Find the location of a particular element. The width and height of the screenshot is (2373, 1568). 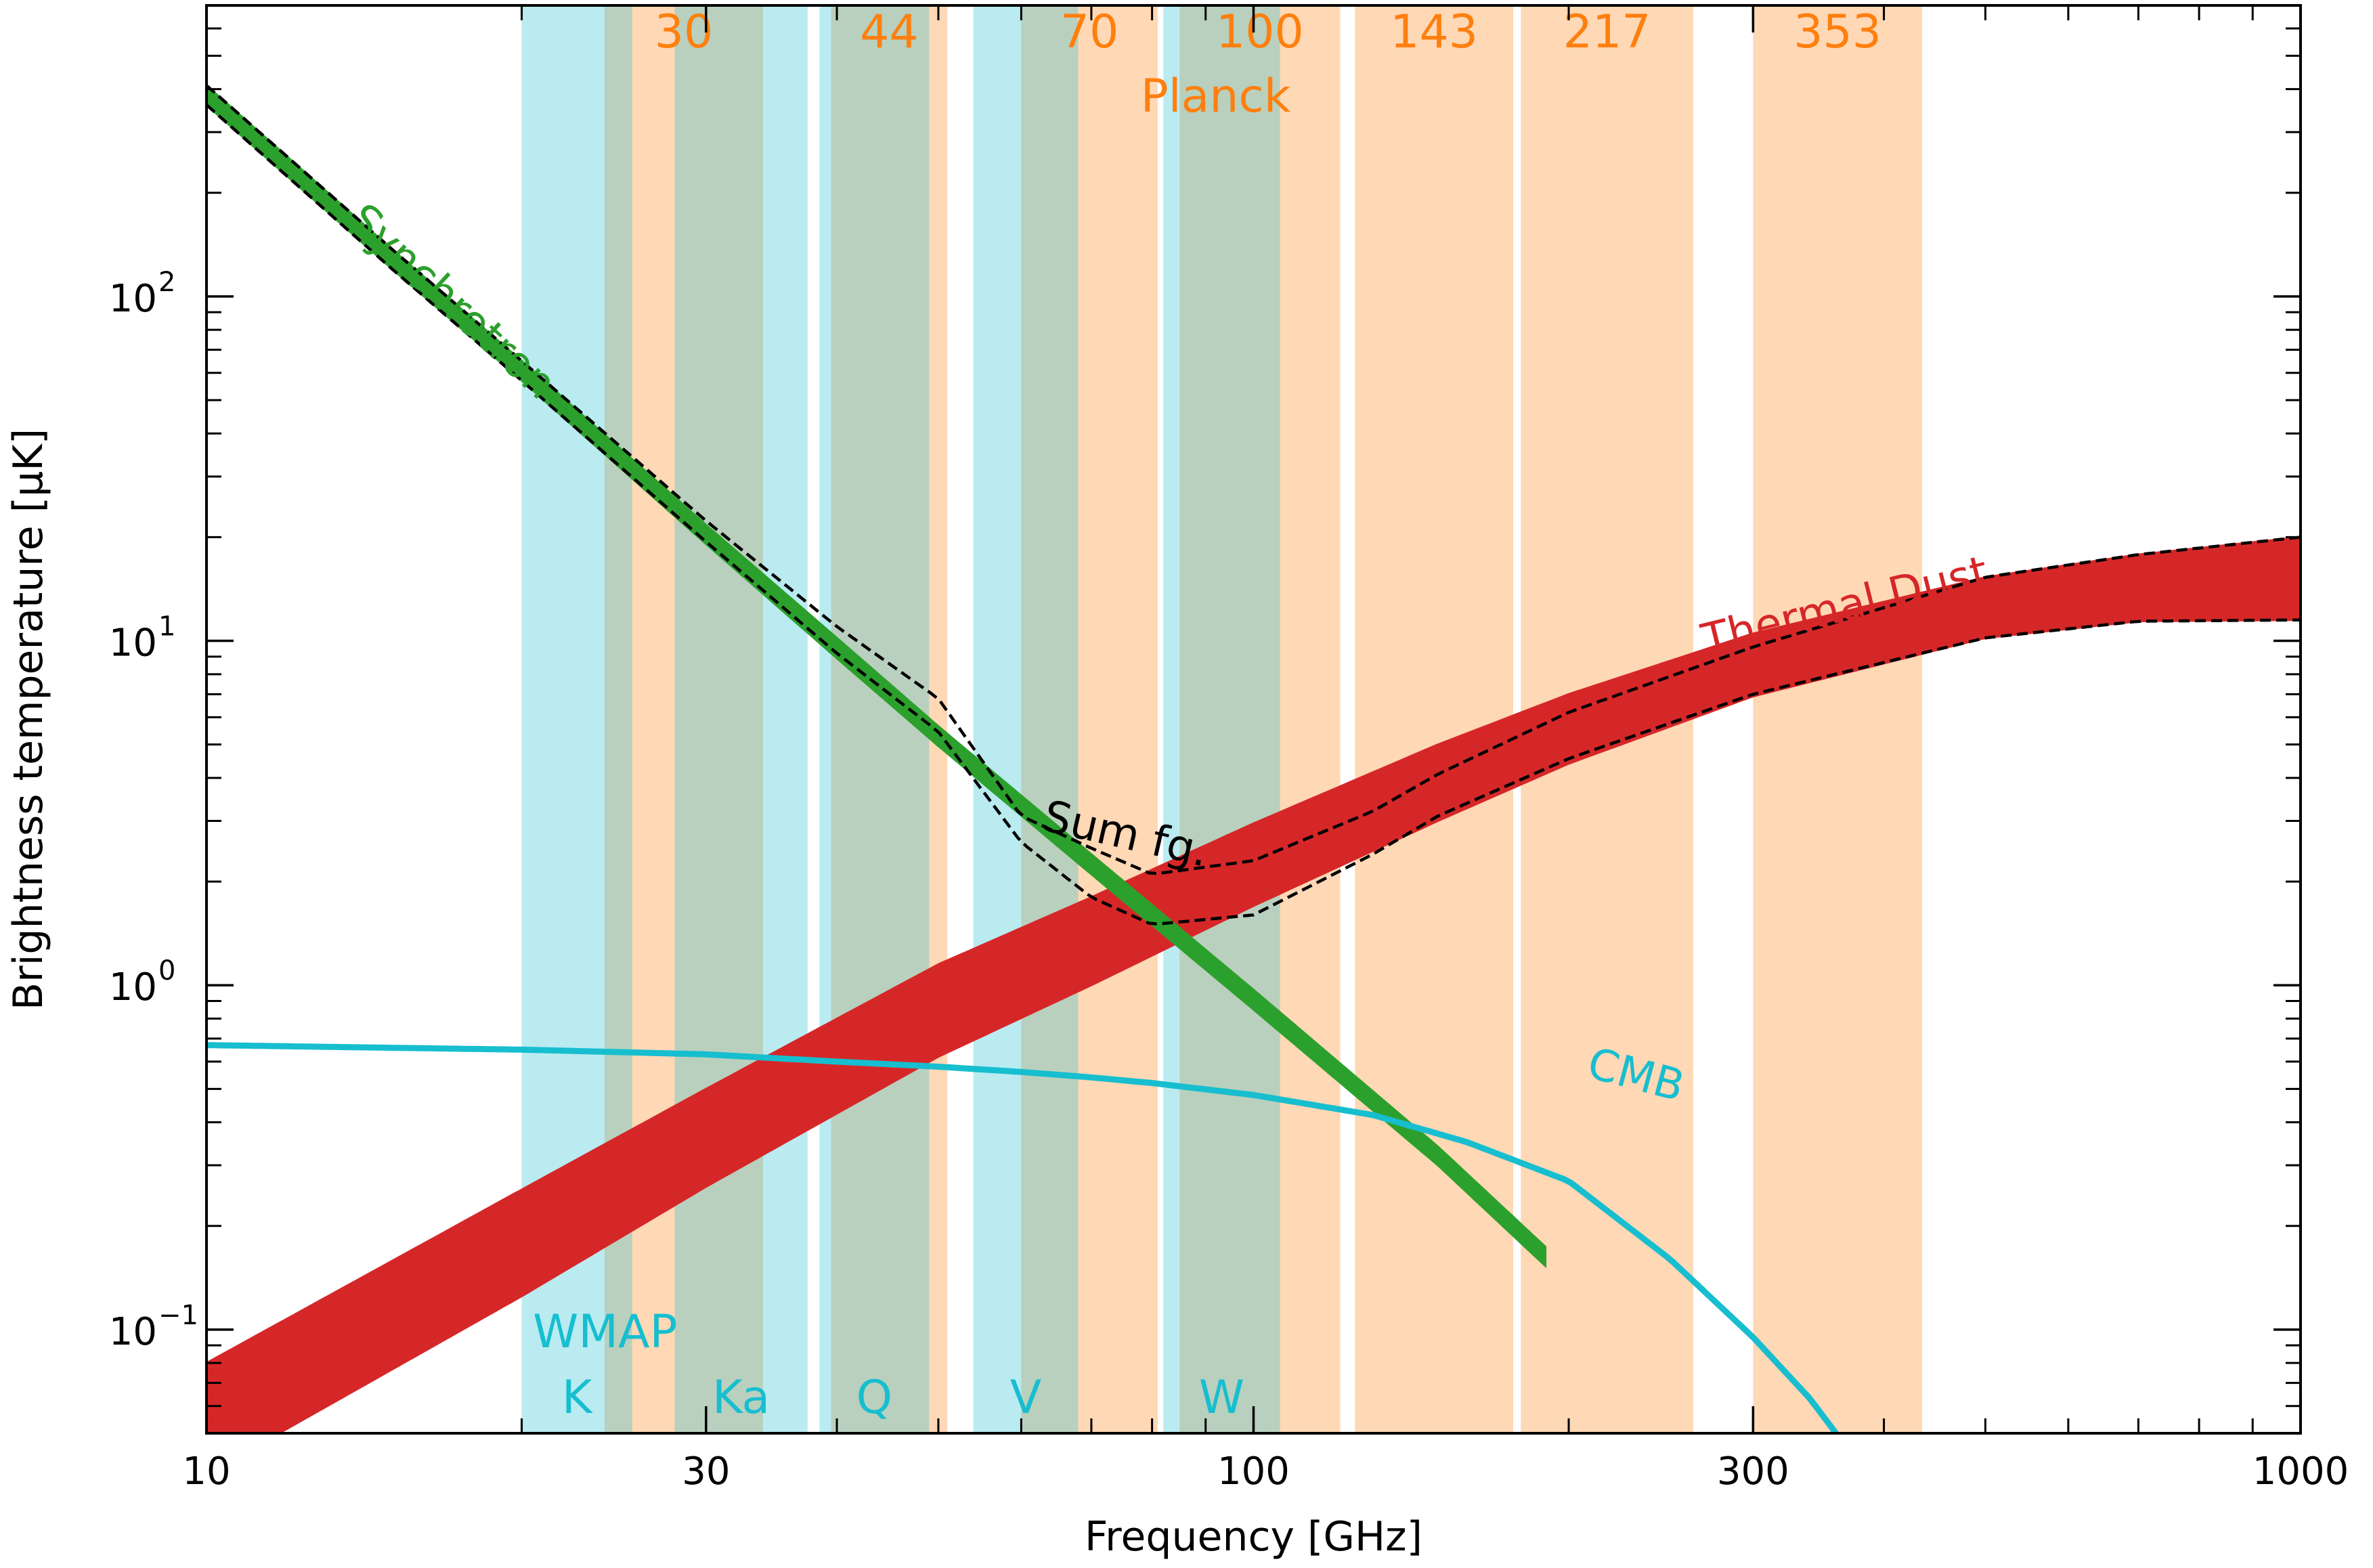

wmap-band-label-k: K is located at coordinates (578, 1397).